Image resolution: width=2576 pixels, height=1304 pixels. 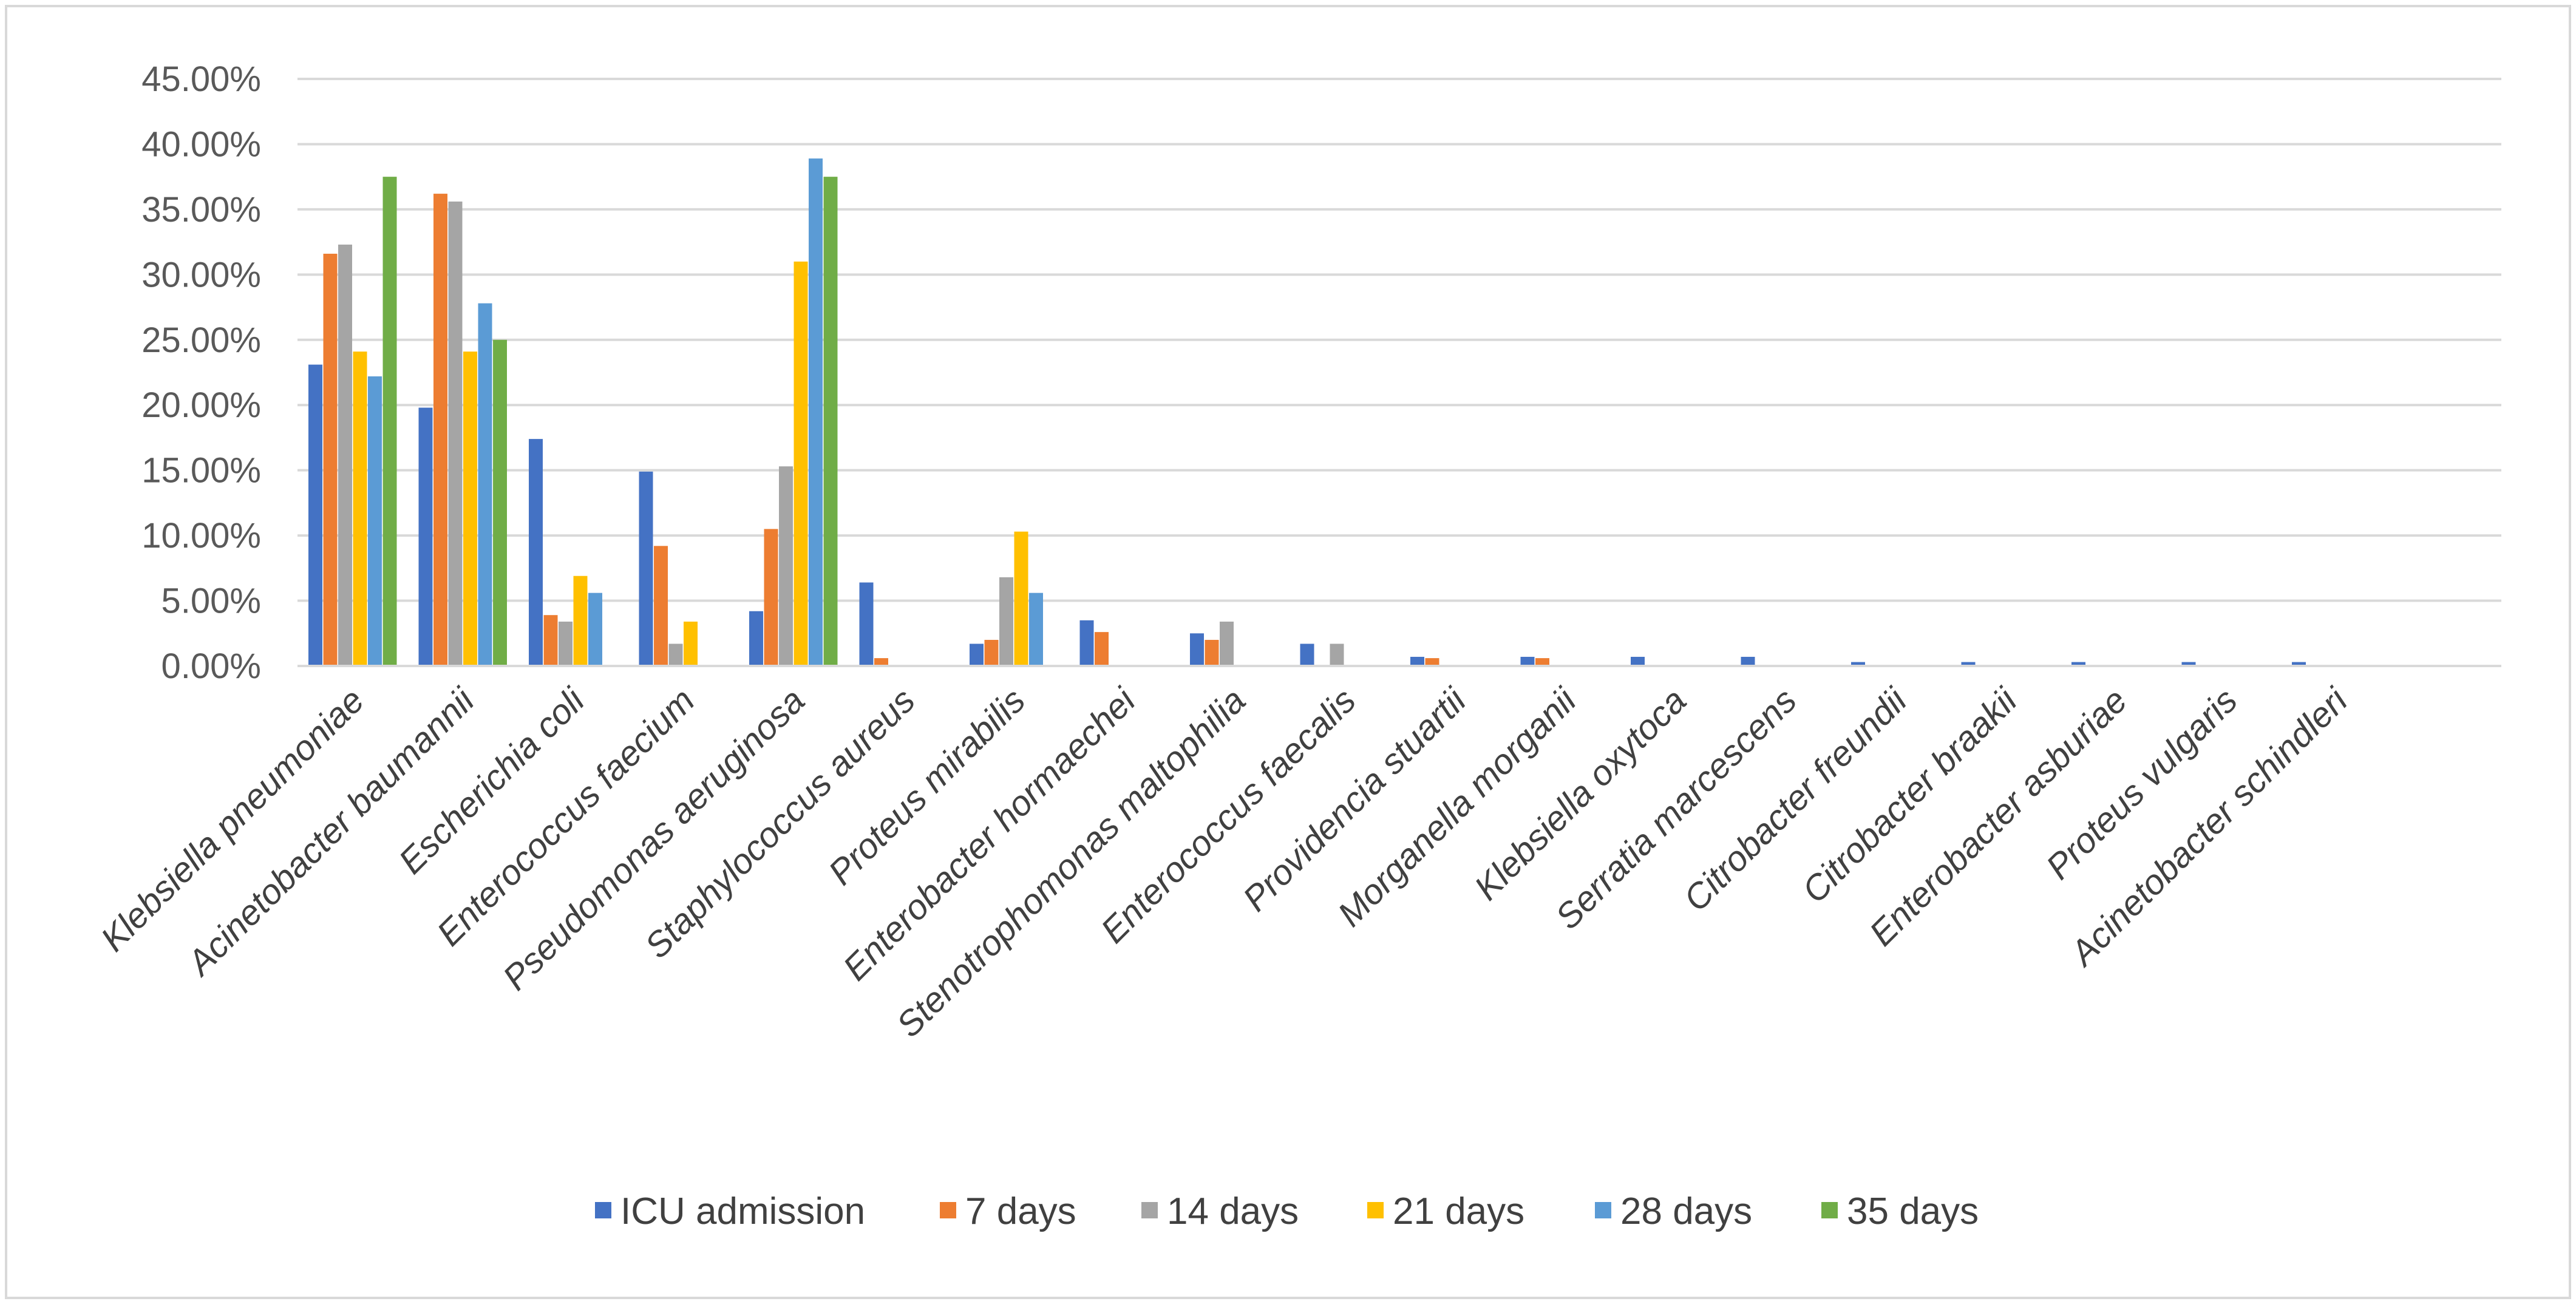 What do you see at coordinates (1910, 796) in the screenshot?
I see `category-label: Citrobacter braakii` at bounding box center [1910, 796].